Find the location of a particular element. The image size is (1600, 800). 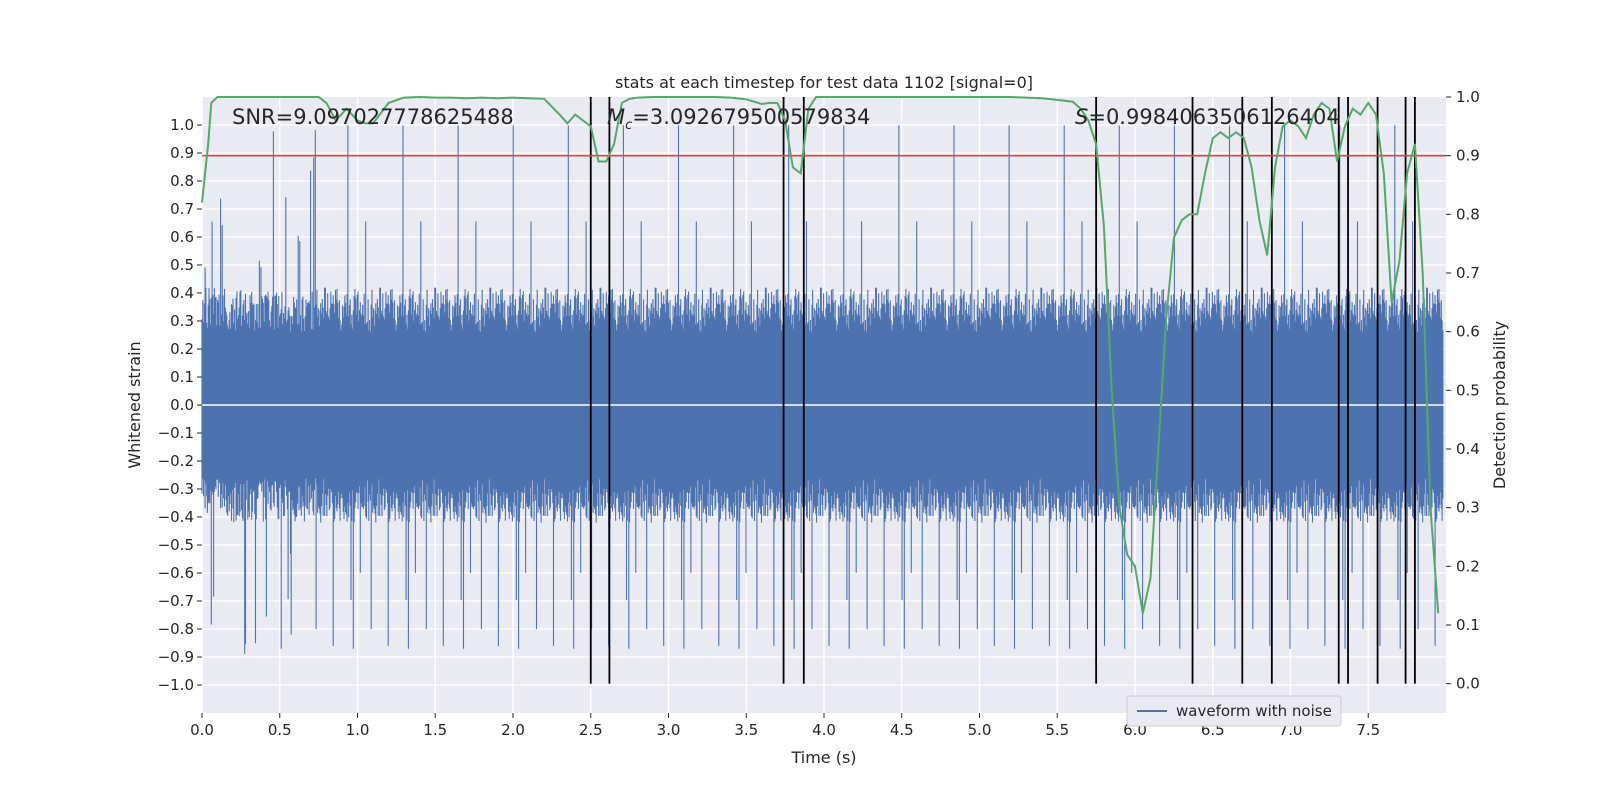

y-tick-label: −0.8 is located at coordinates (176, 629).